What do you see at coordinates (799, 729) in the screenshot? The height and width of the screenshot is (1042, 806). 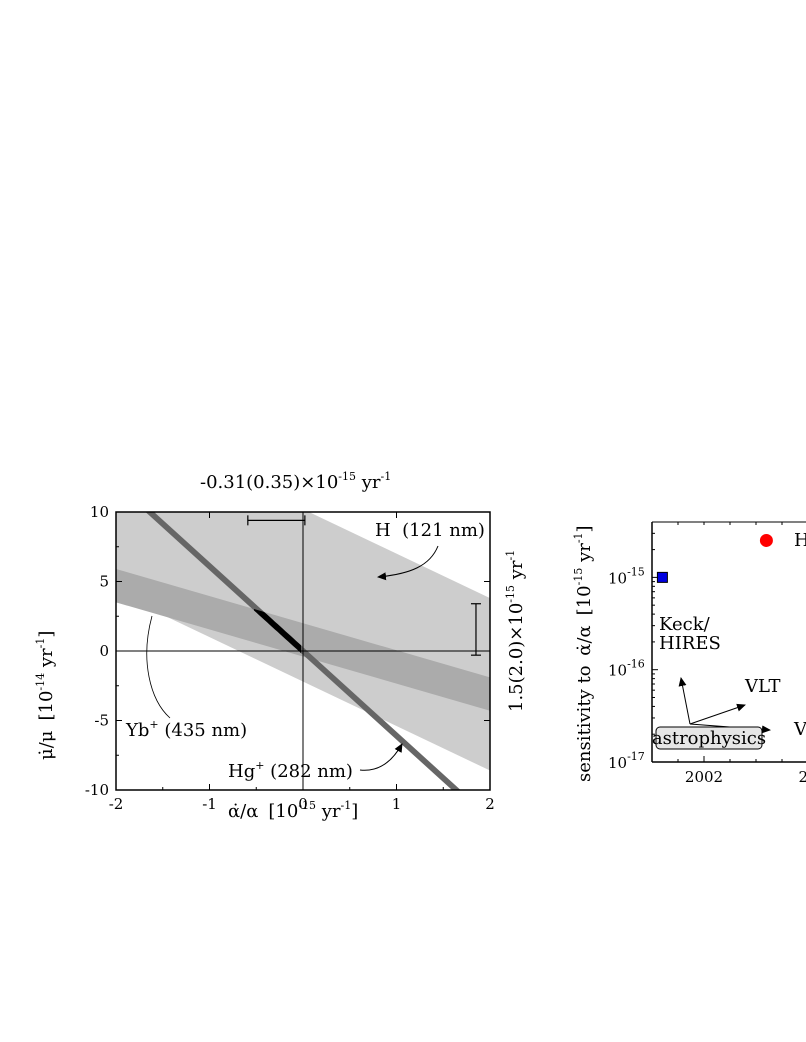 I see `label-v-cut: V` at bounding box center [799, 729].